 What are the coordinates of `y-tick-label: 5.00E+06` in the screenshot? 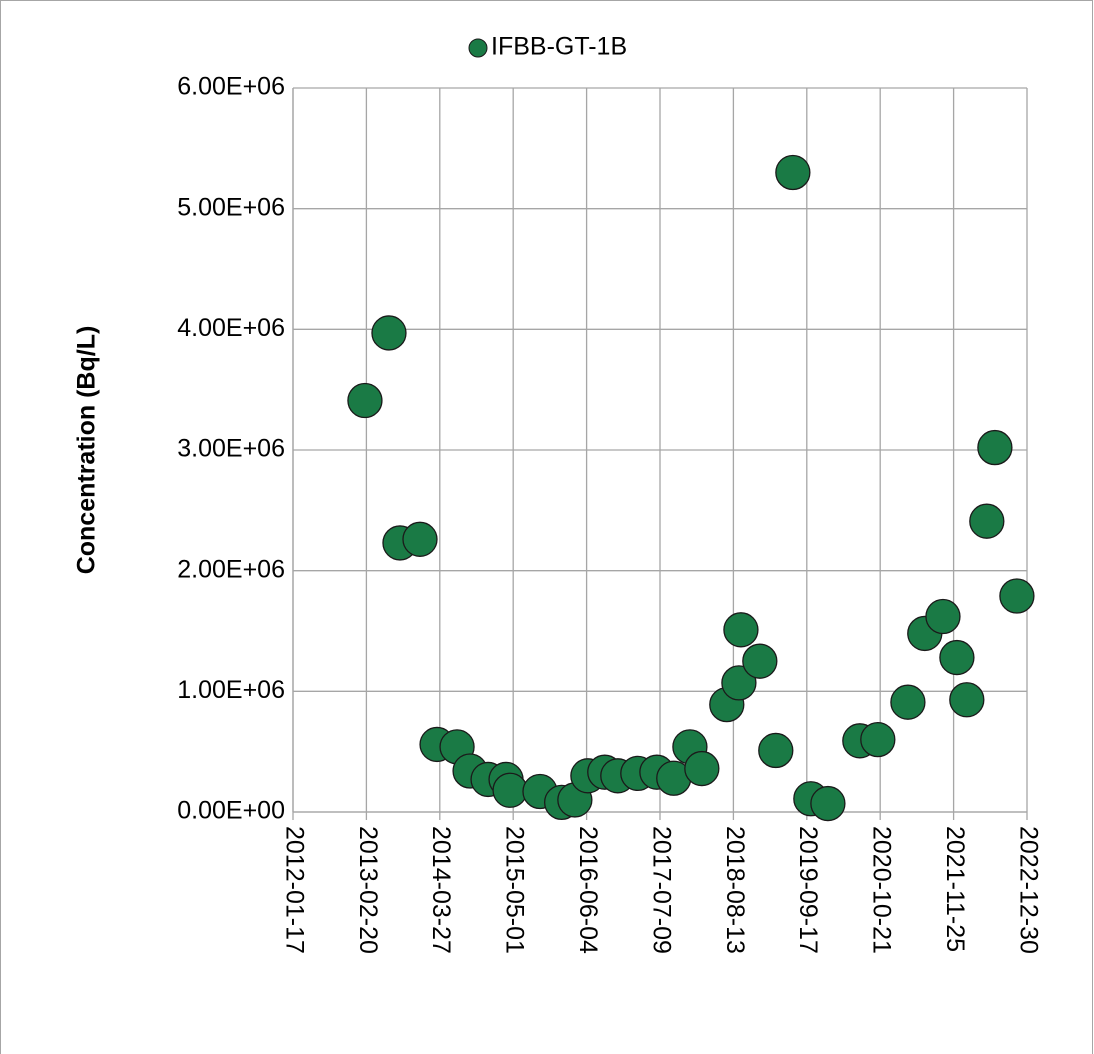 It's located at (231, 207).